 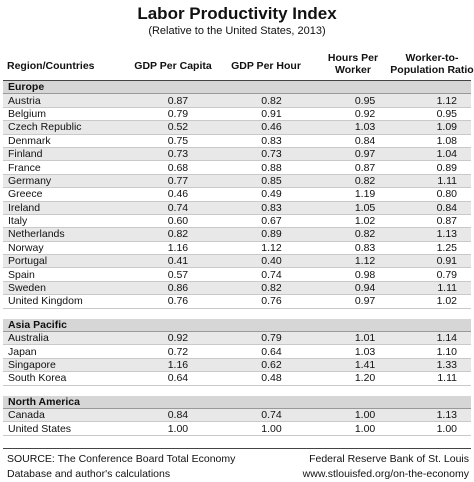 I want to click on cell-gdp-per-capita: 0.76, so click(x=143, y=301).